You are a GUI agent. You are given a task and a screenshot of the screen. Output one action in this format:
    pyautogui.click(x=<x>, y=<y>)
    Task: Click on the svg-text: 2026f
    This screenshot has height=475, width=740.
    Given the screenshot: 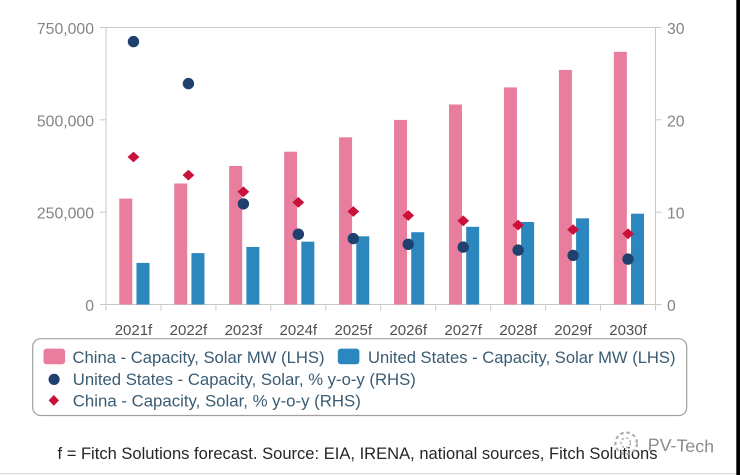 What is the action you would take?
    pyautogui.click(x=408, y=330)
    